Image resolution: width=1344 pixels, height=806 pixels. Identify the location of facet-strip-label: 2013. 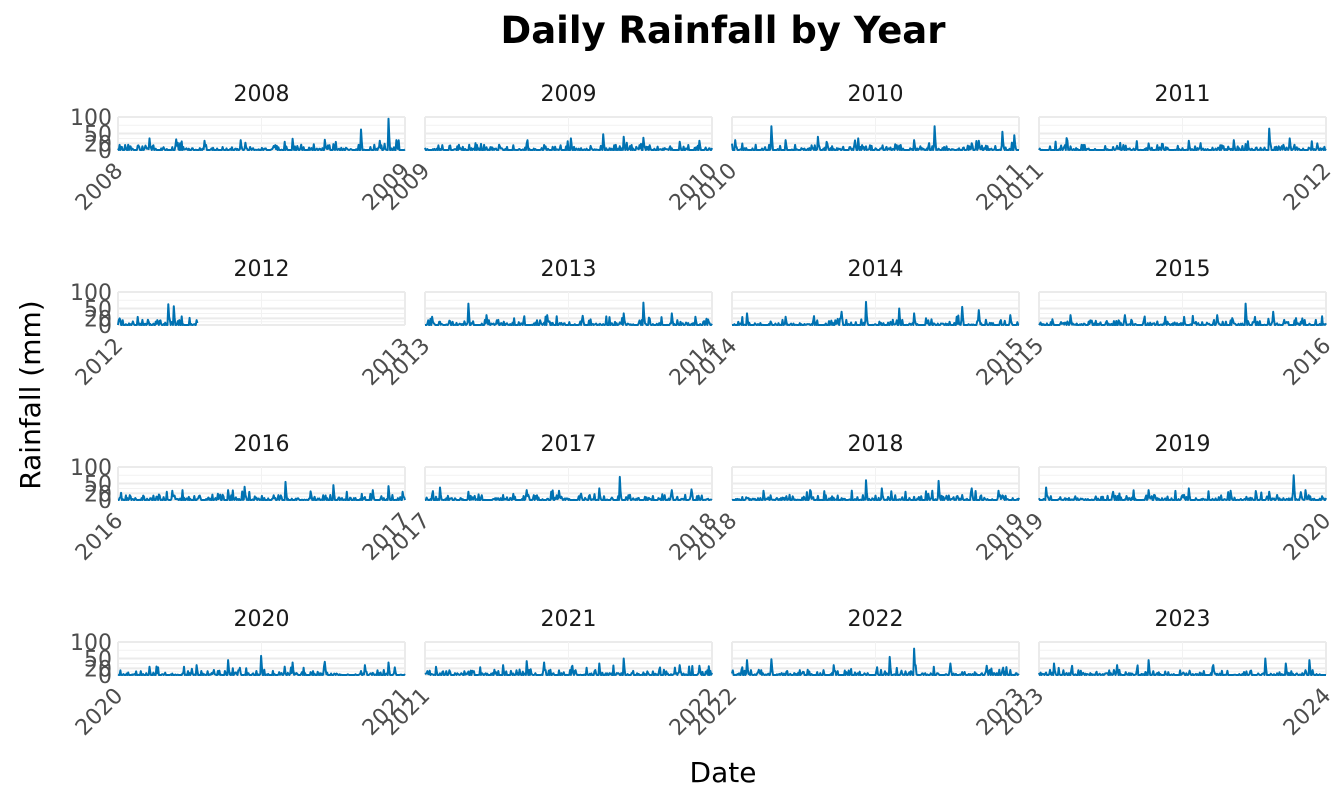
(569, 269).